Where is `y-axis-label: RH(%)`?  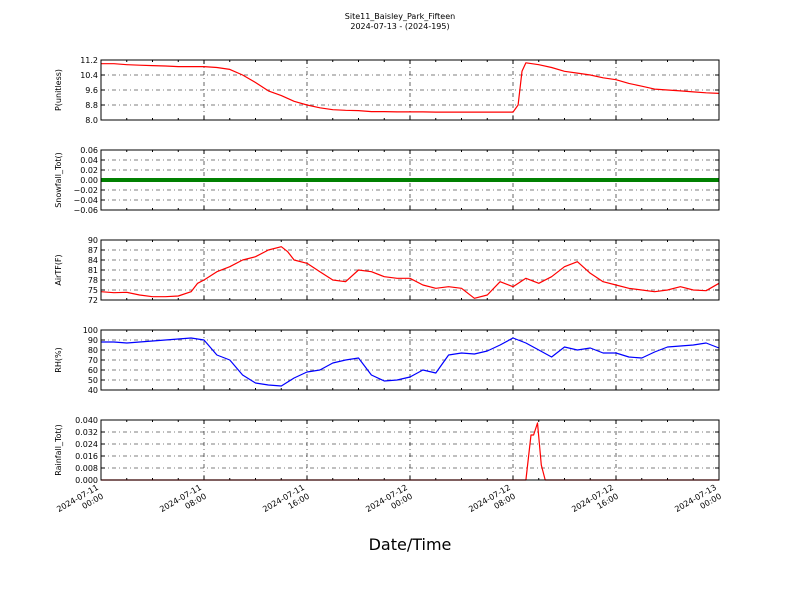 y-axis-label: RH(%) is located at coordinates (58, 359).